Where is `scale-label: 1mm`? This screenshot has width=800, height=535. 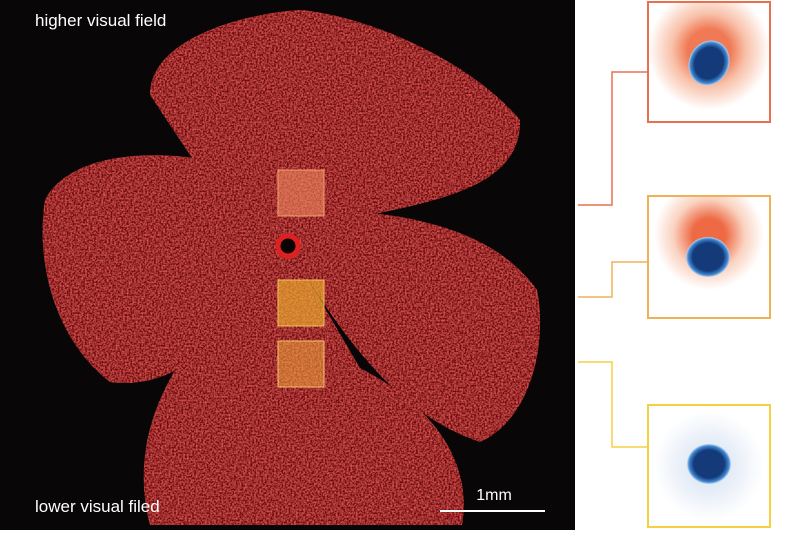
scale-label: 1mm is located at coordinates (494, 495).